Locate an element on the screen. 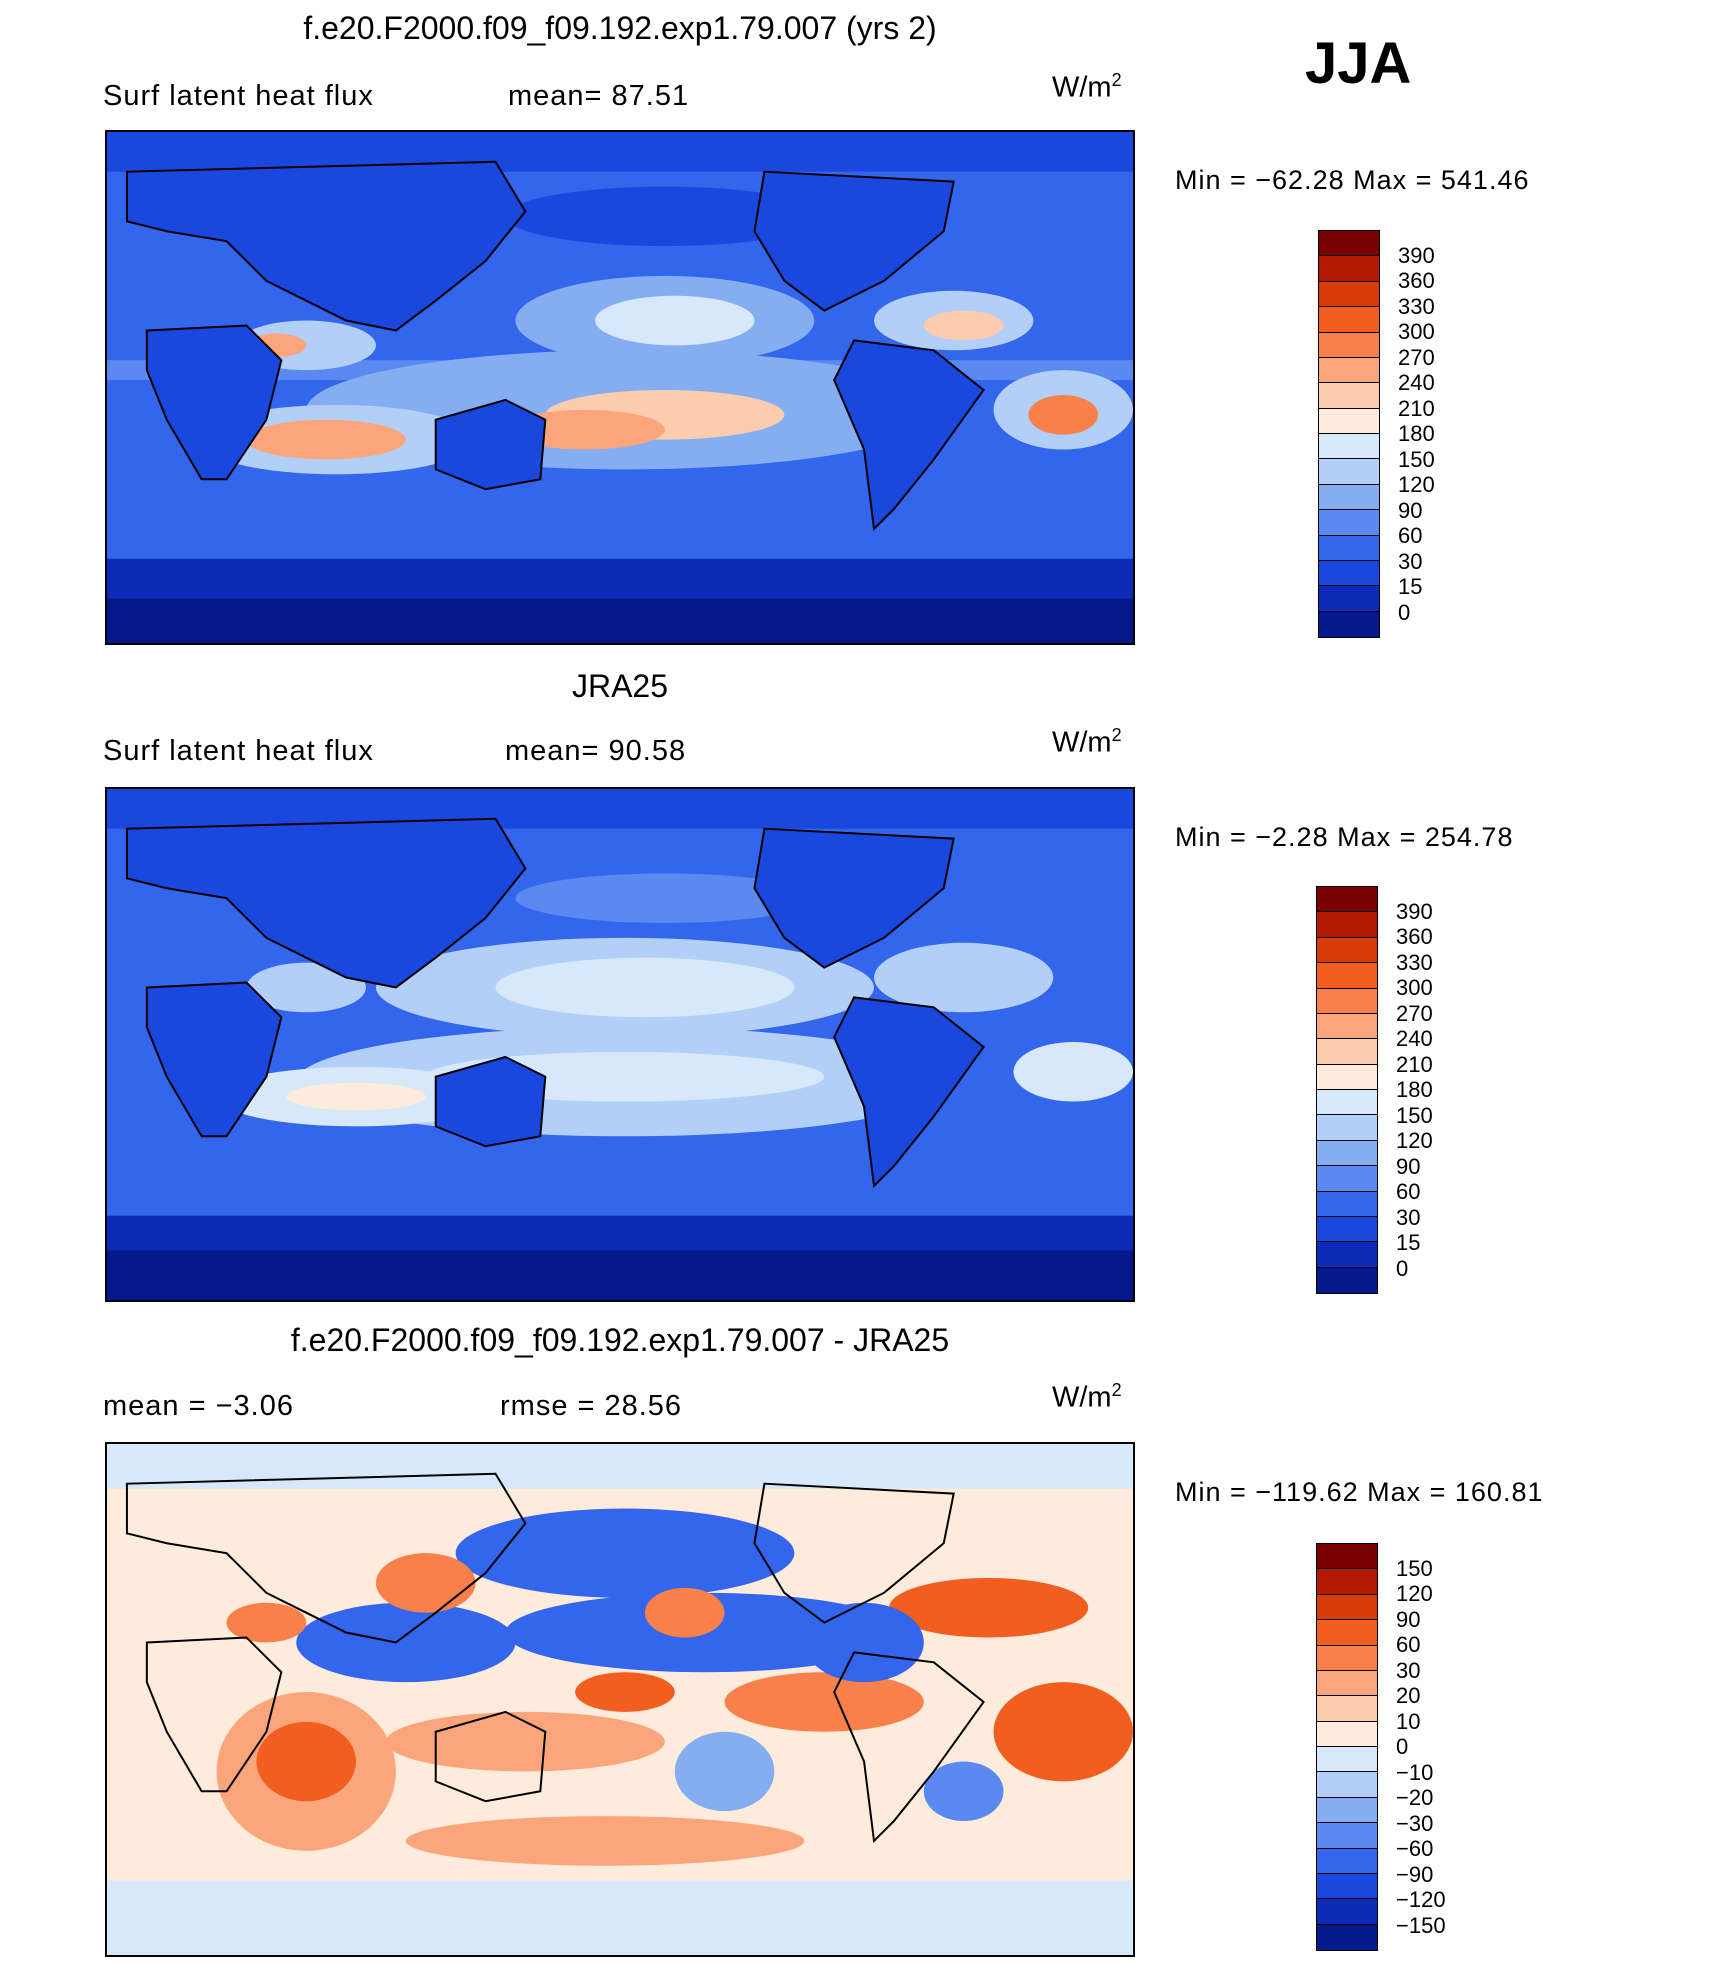 The image size is (1710, 1963). colorbar-tick-label: 240 is located at coordinates (1416, 382).